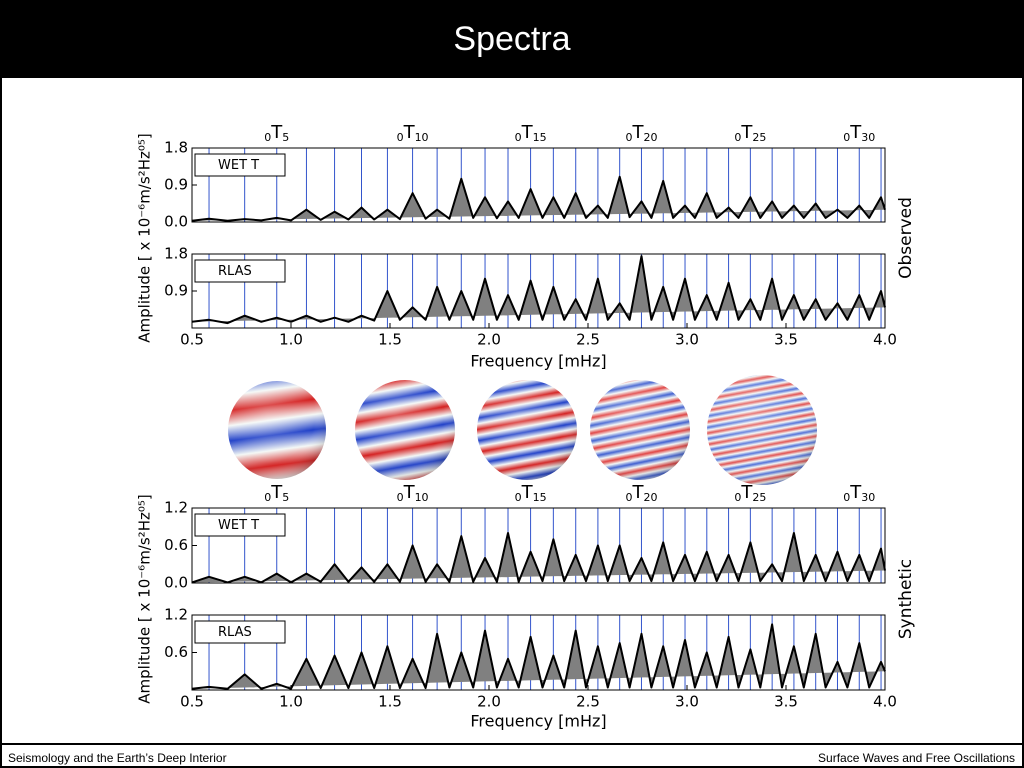  I want to click on header-bar, so click(512, 38).